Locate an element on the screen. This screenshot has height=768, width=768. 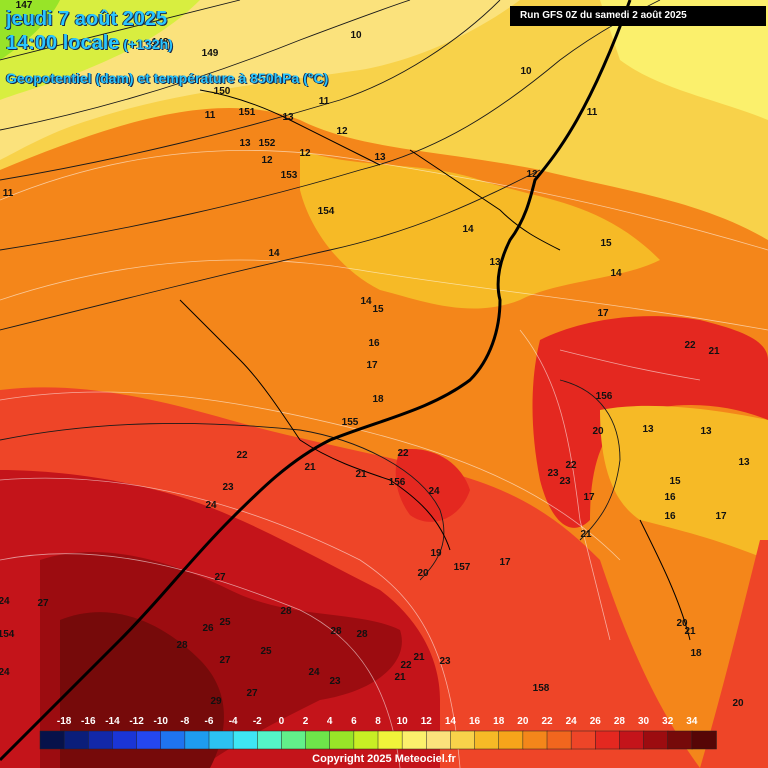
geopotential-label: 154 is located at coordinates (7, 634).